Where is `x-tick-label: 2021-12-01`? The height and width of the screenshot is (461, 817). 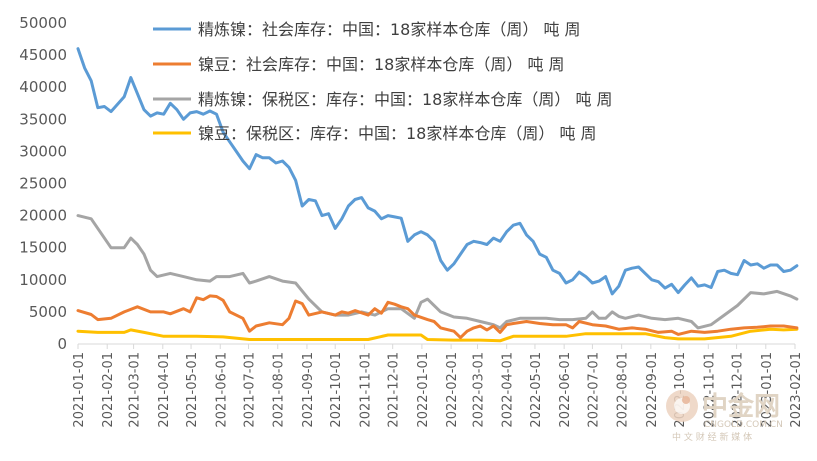 x-tick-label: 2021-12-01 is located at coordinates (394, 390).